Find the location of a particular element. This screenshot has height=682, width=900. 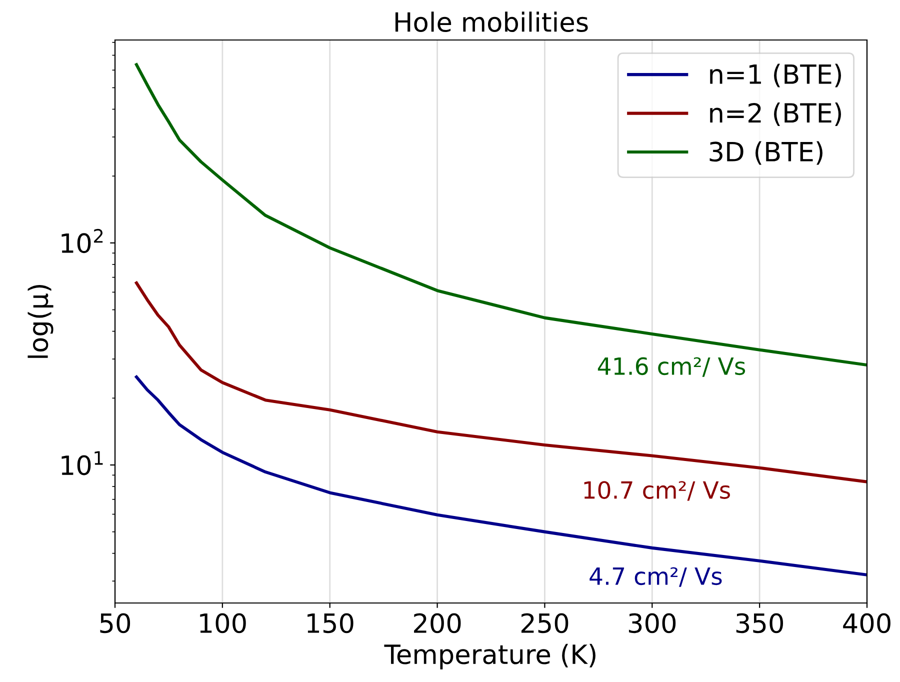

annotation: 41.6 cm²/ Vs is located at coordinates (672, 367).